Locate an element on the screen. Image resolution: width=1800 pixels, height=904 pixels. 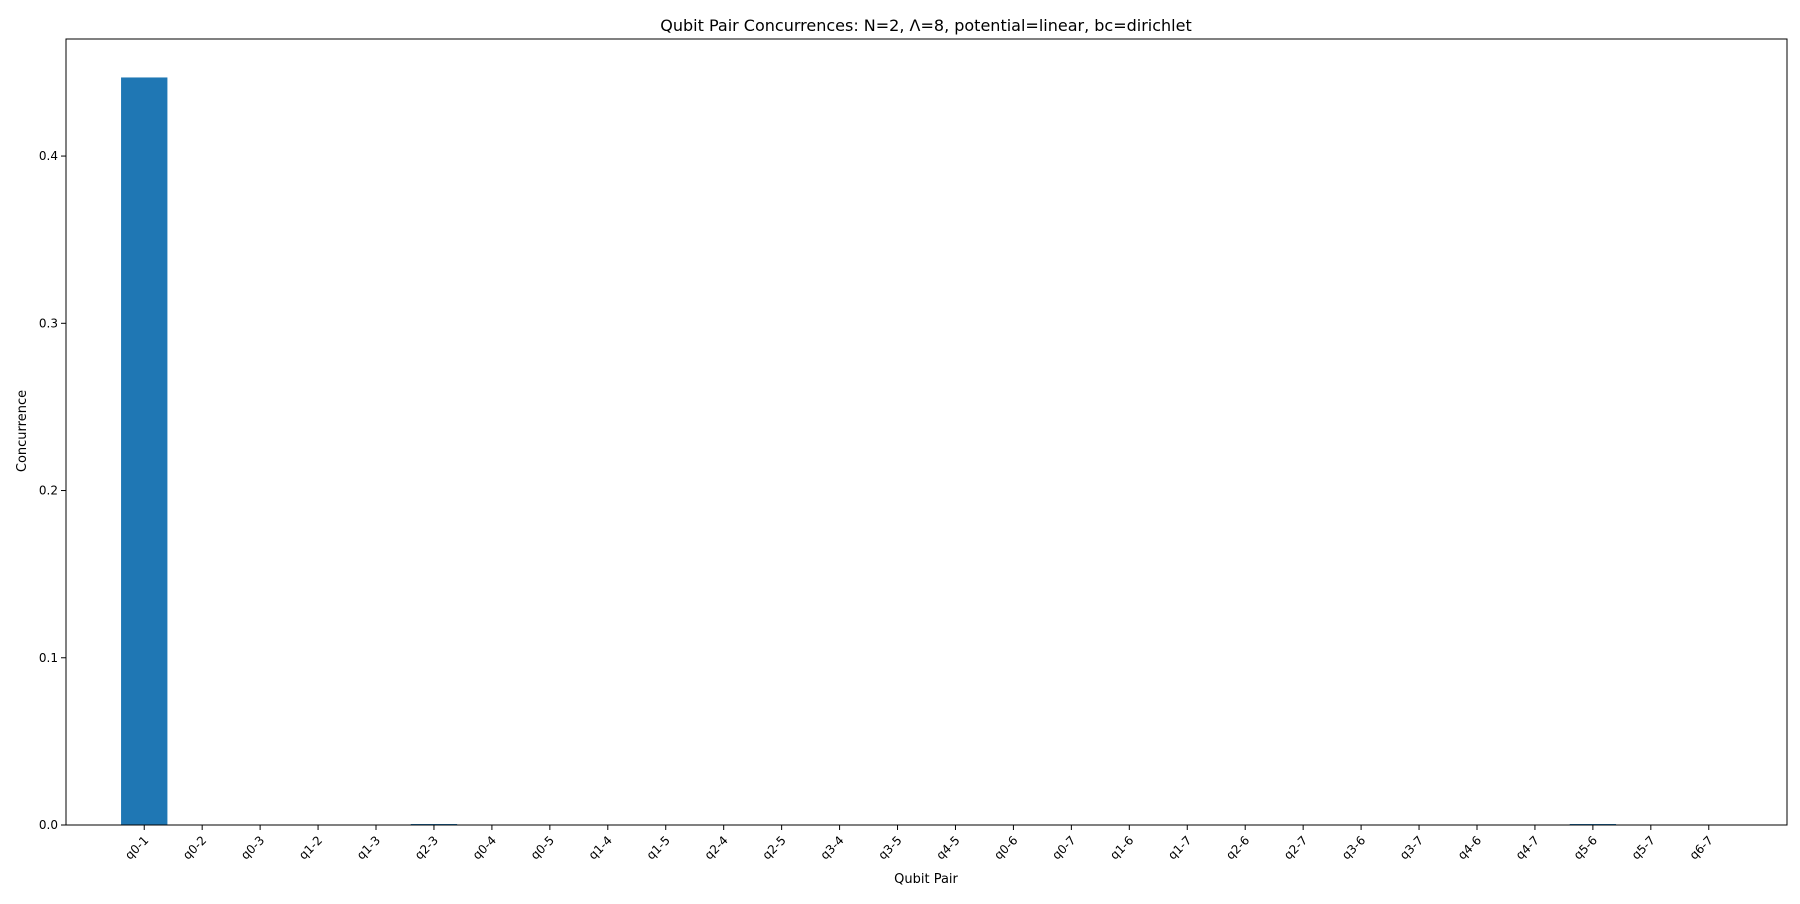
x-tick-label: q6-7 is located at coordinates (1701, 847).